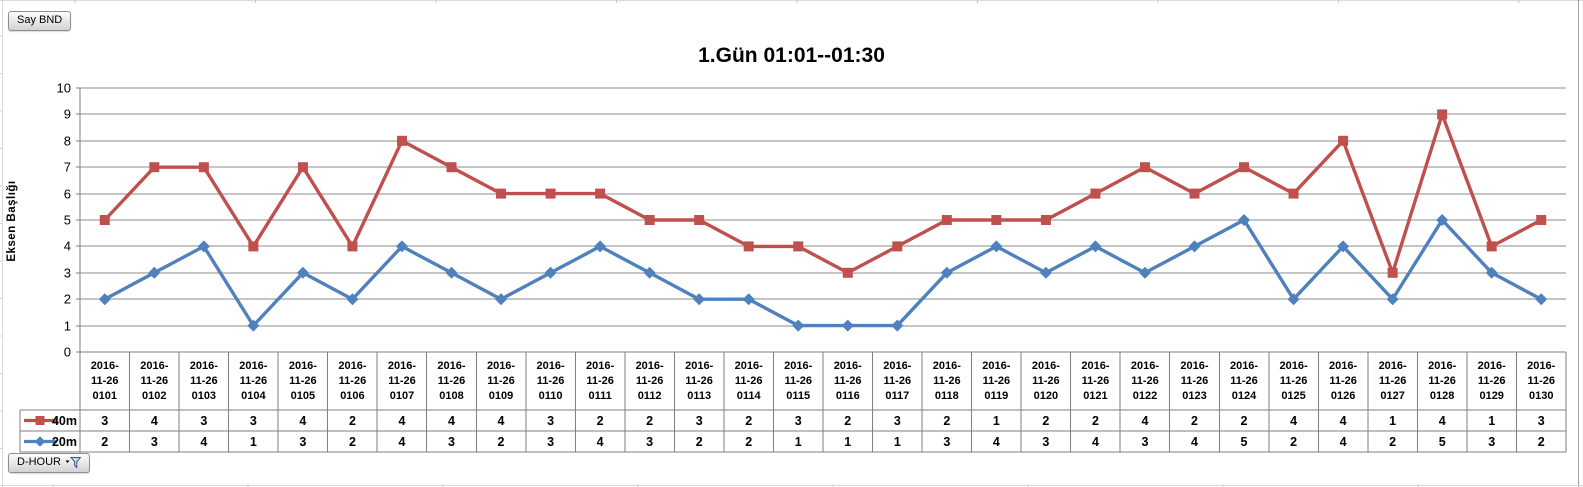 The image size is (1583, 487). Describe the element at coordinates (39, 462) in the screenshot. I see `d-hour-label: D-HOUR` at that location.